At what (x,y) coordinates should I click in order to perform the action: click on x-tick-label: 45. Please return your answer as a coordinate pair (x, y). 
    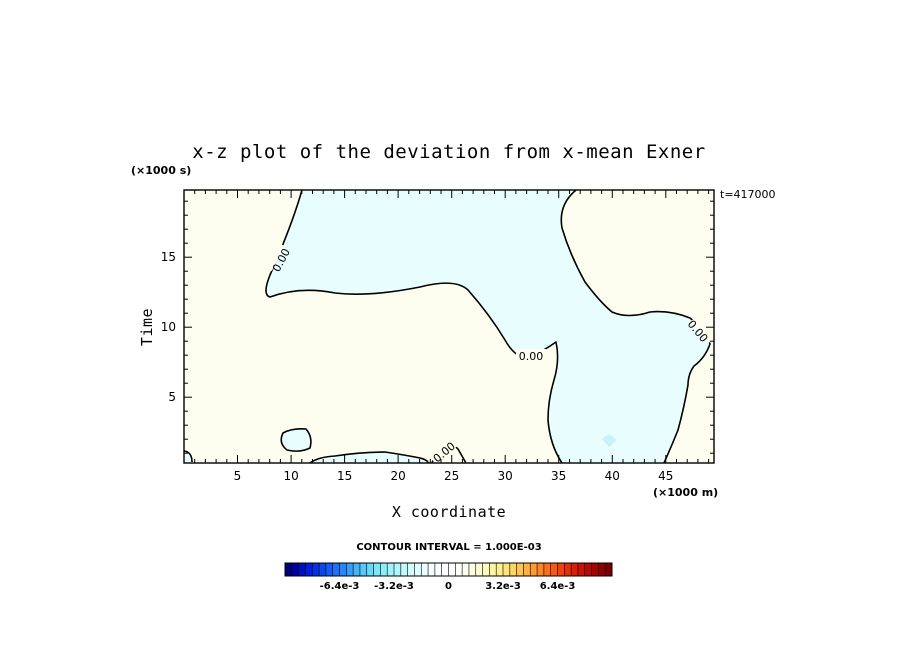
    Looking at the image, I should click on (665, 476).